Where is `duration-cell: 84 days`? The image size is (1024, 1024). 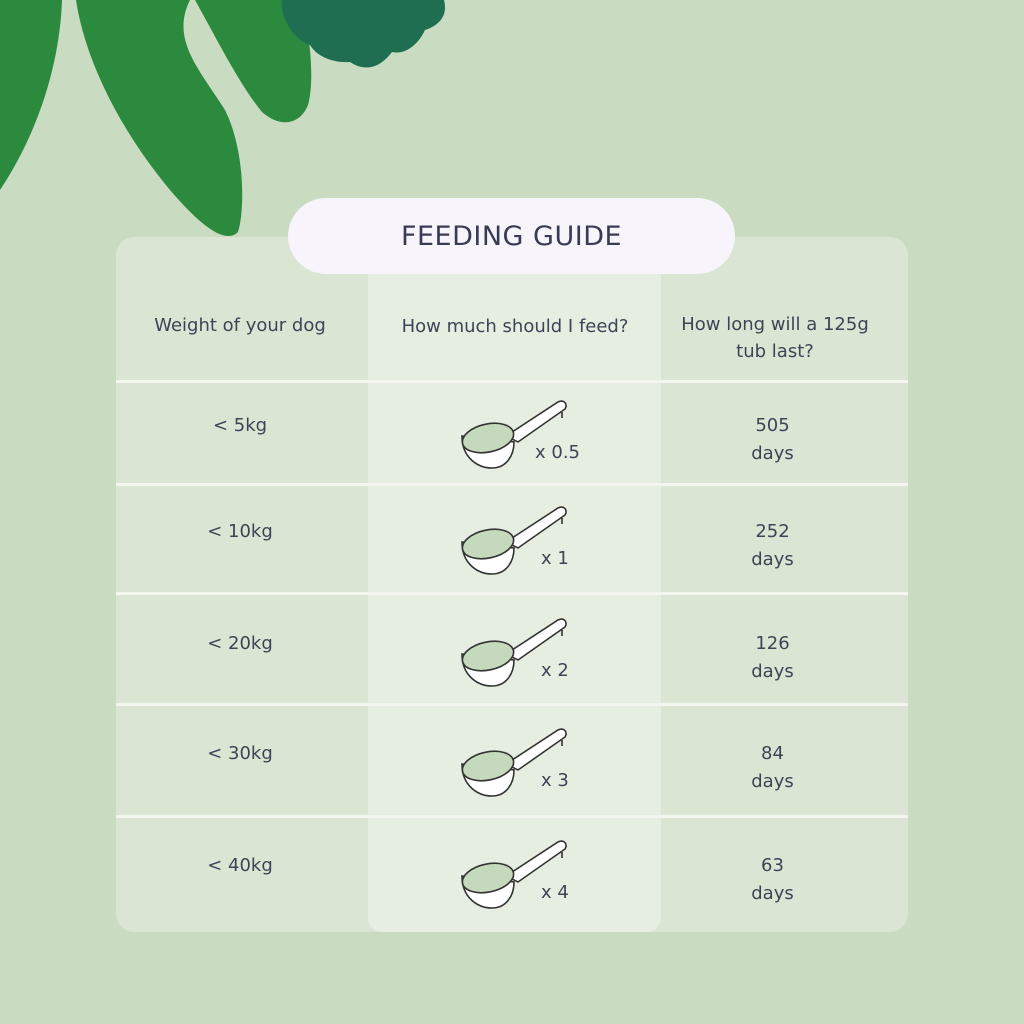
duration-cell: 84 days is located at coordinates (772, 768).